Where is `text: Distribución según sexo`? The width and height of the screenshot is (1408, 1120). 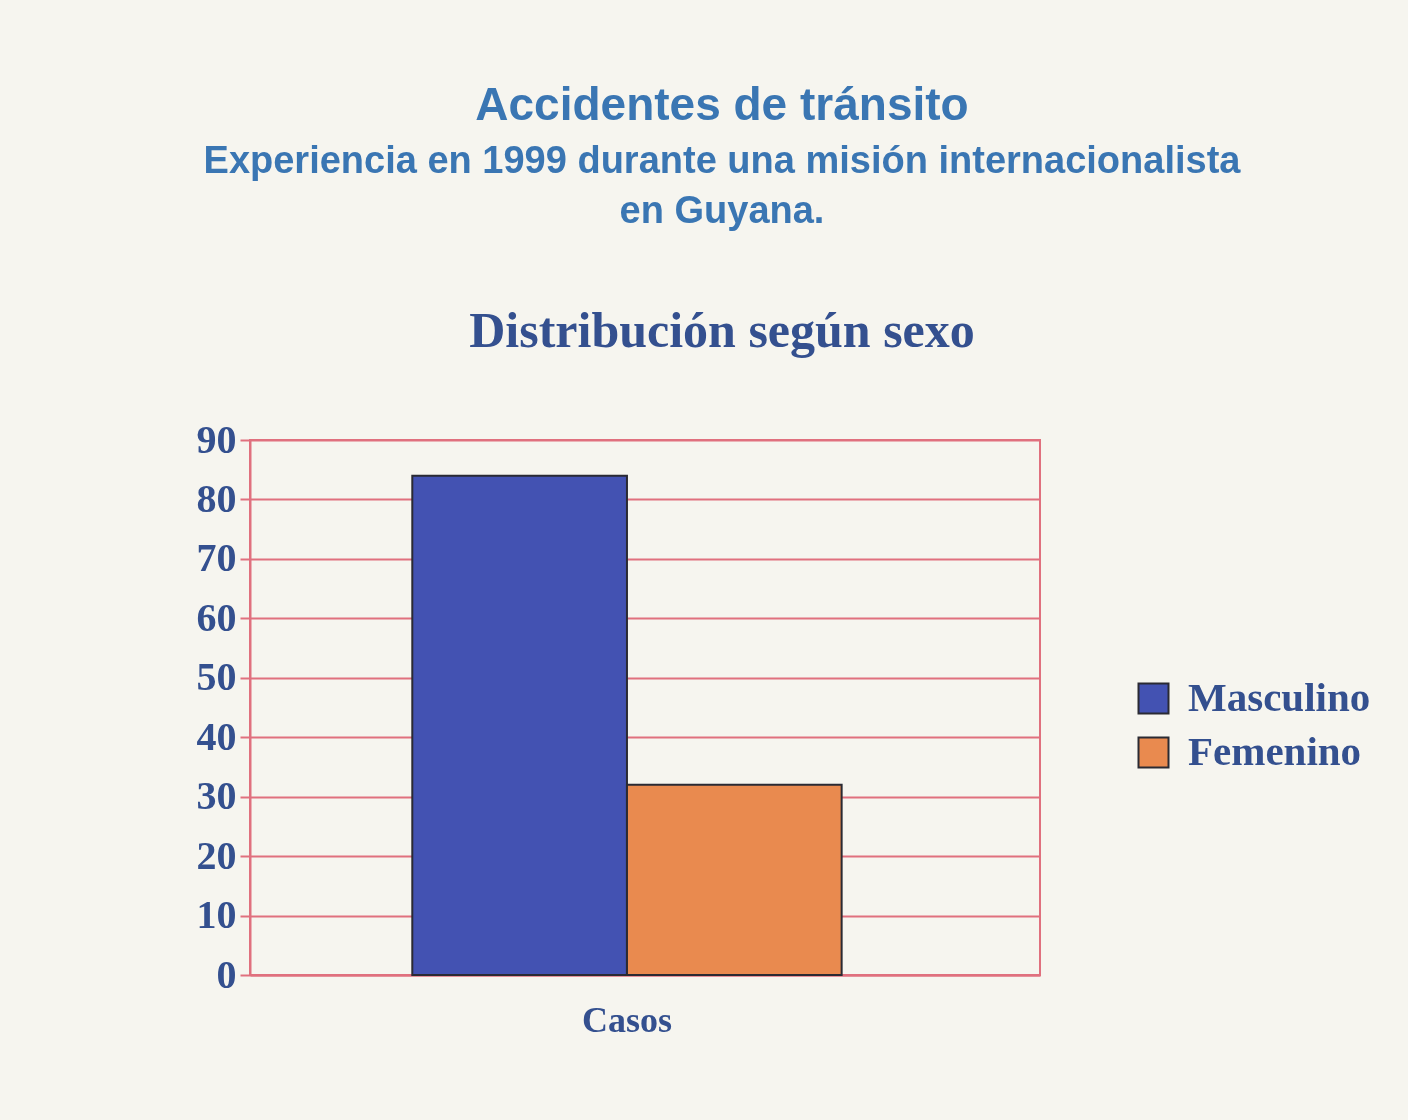 text: Distribución según sexo is located at coordinates (722, 330).